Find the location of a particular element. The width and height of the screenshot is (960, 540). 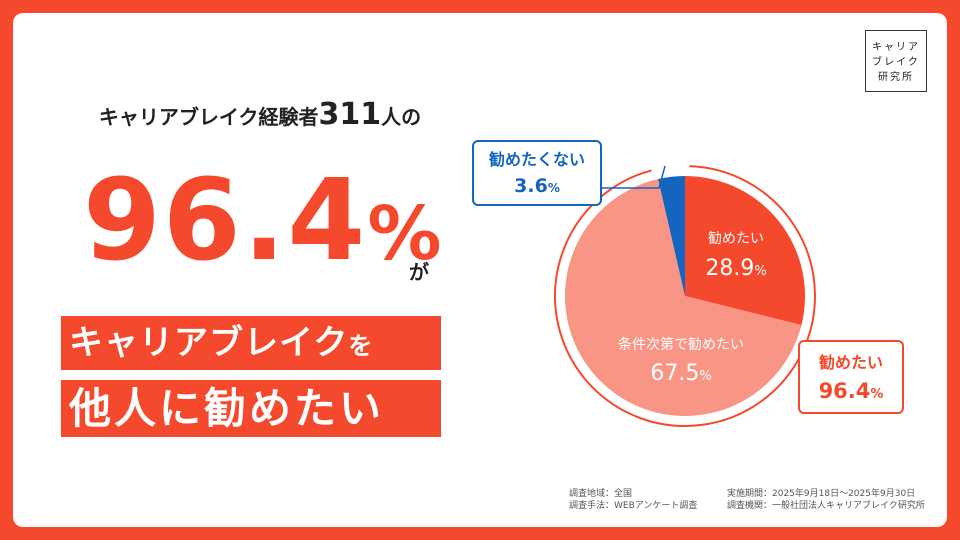

slice-recommend-label: 勧めたい is located at coordinates (736, 238).